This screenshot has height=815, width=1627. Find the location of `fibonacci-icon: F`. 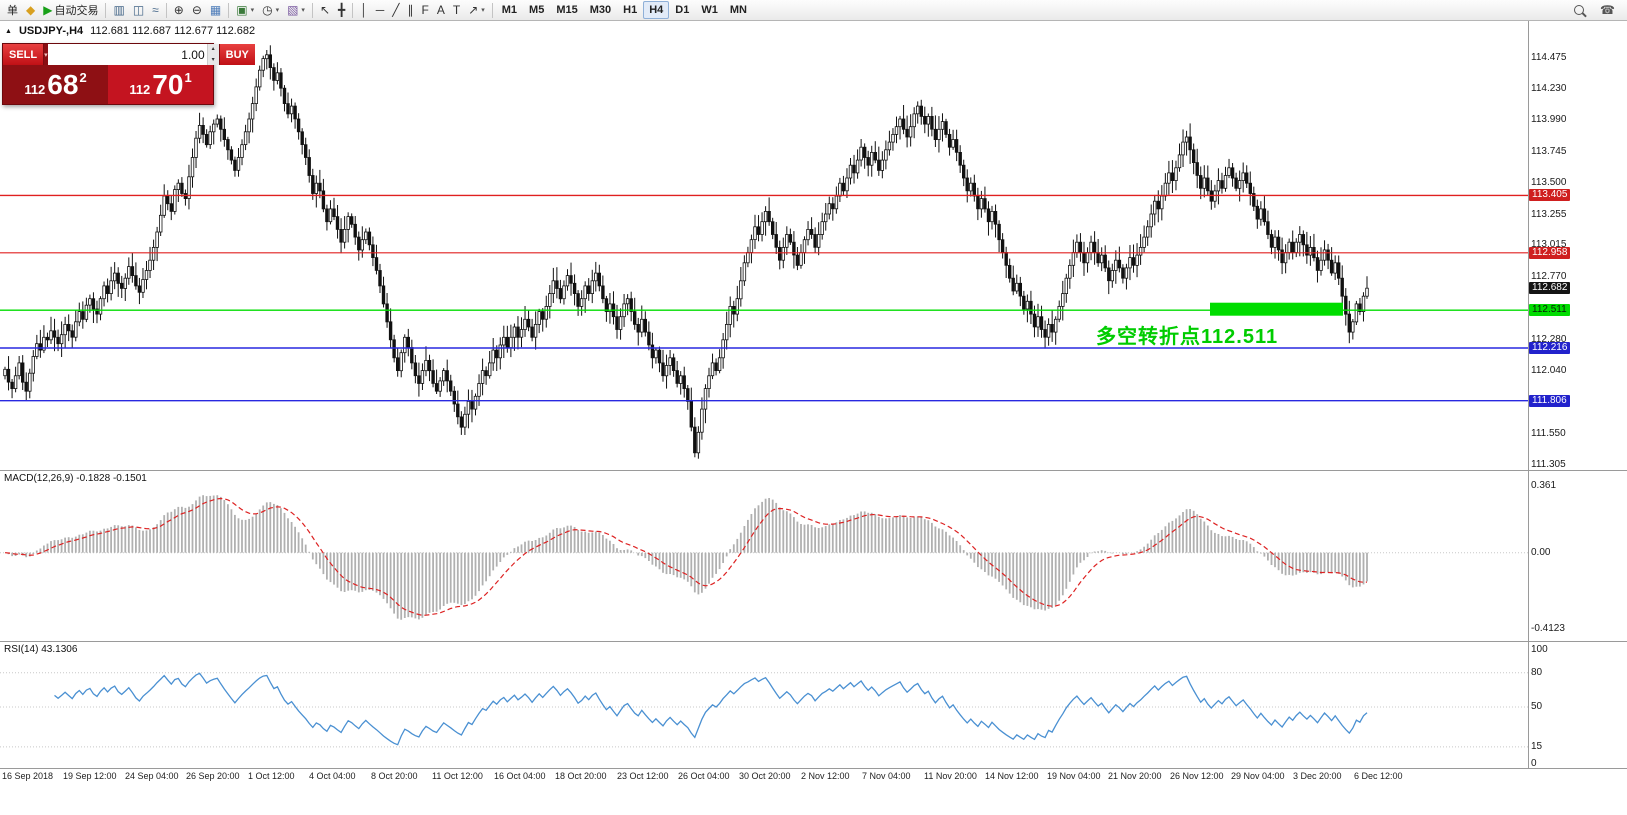

fibonacci-icon: F is located at coordinates (425, 10).